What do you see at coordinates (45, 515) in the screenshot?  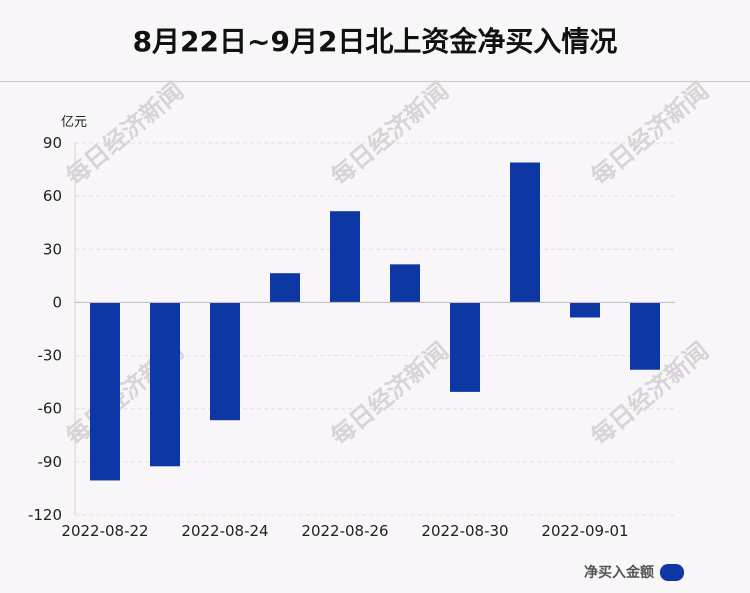 I see `y-tick-label-7: -120` at bounding box center [45, 515].